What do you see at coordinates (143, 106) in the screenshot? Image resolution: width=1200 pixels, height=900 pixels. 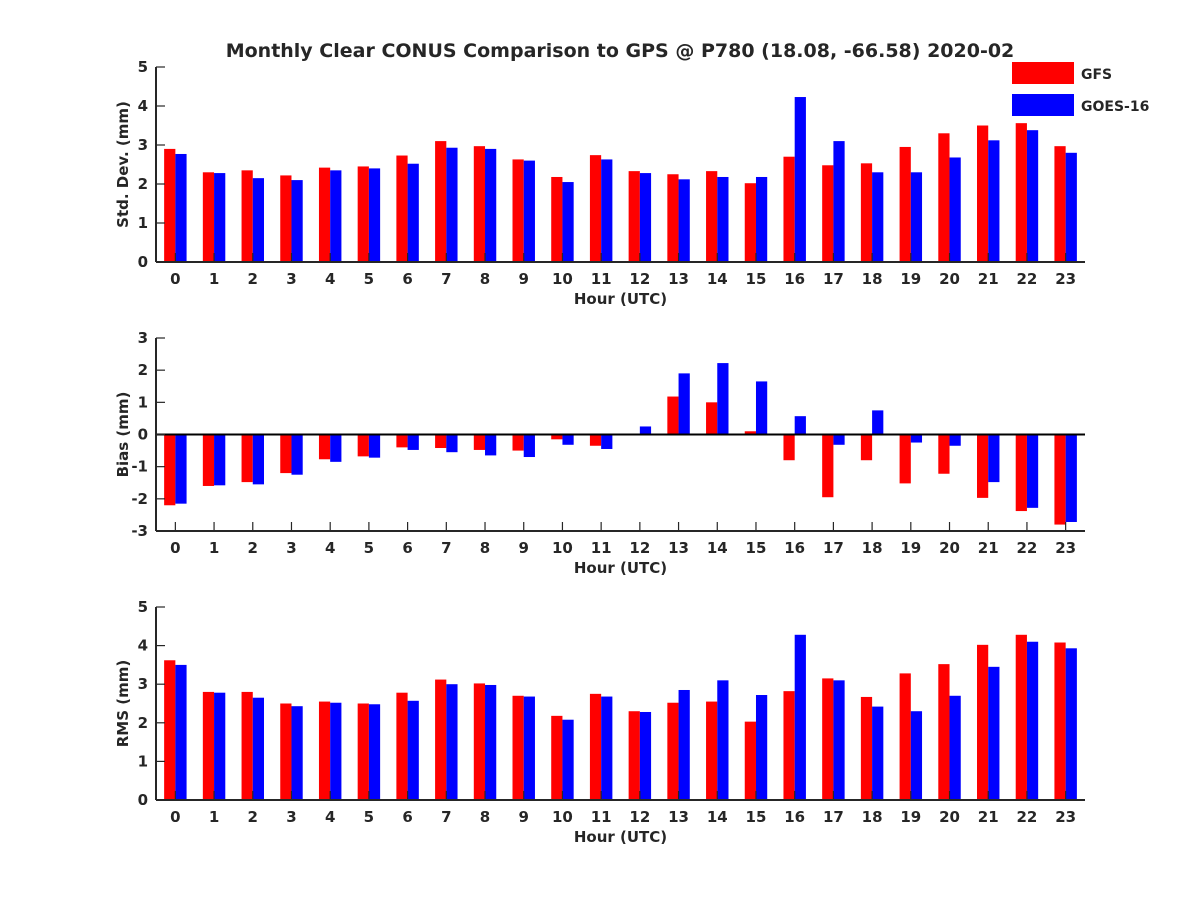 I see `y-tick-label: 4` at bounding box center [143, 106].